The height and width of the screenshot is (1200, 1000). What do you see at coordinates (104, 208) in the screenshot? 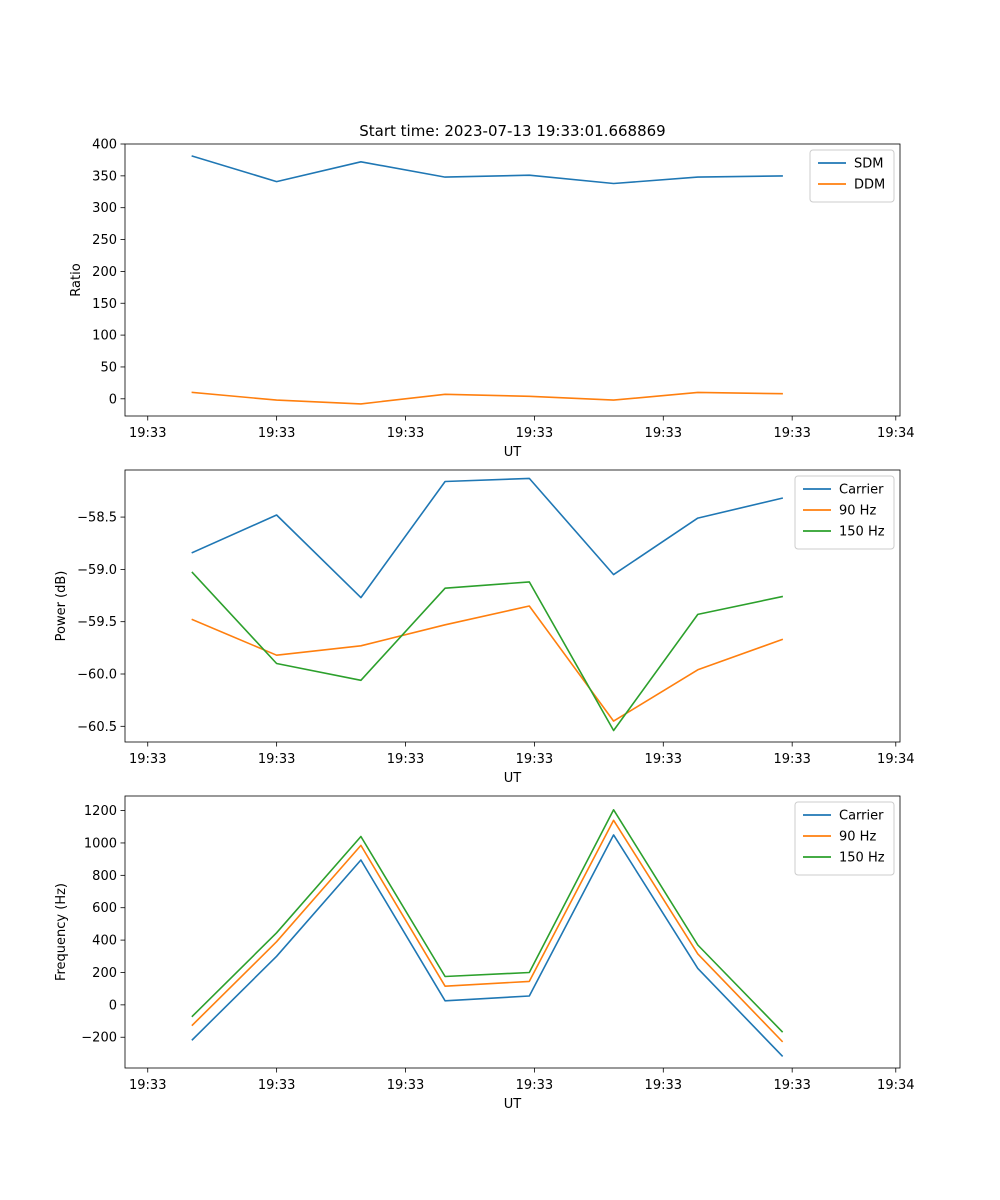
I see `y-tick-label: 300` at bounding box center [104, 208].